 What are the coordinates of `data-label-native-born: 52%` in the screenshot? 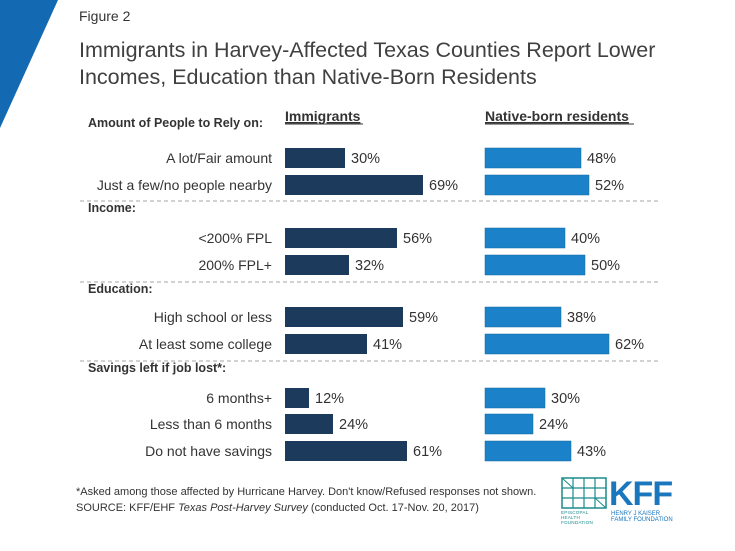 It's located at (609, 186).